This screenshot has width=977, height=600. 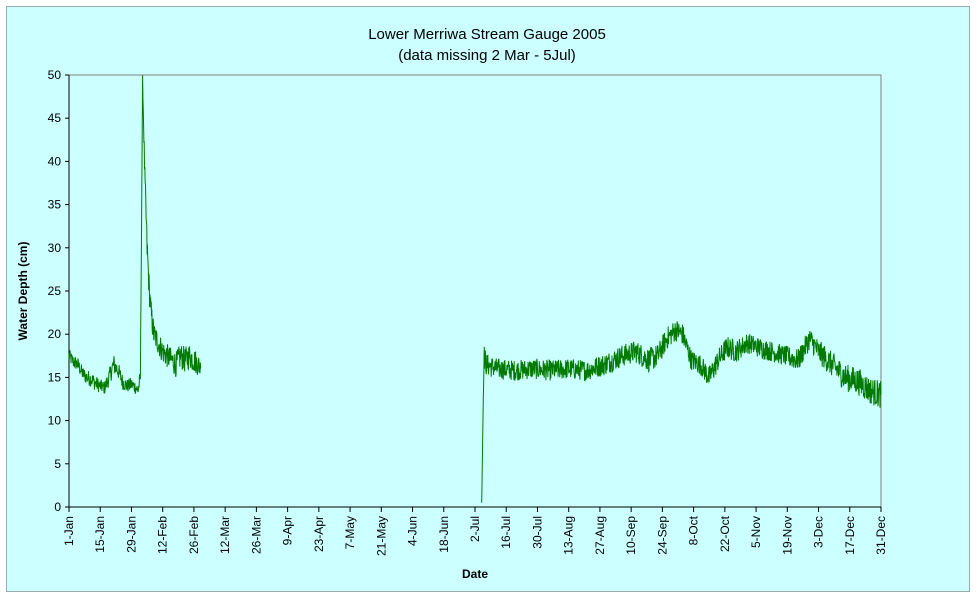 What do you see at coordinates (850, 535) in the screenshot?
I see `x-tick-label: 17-Dec` at bounding box center [850, 535].